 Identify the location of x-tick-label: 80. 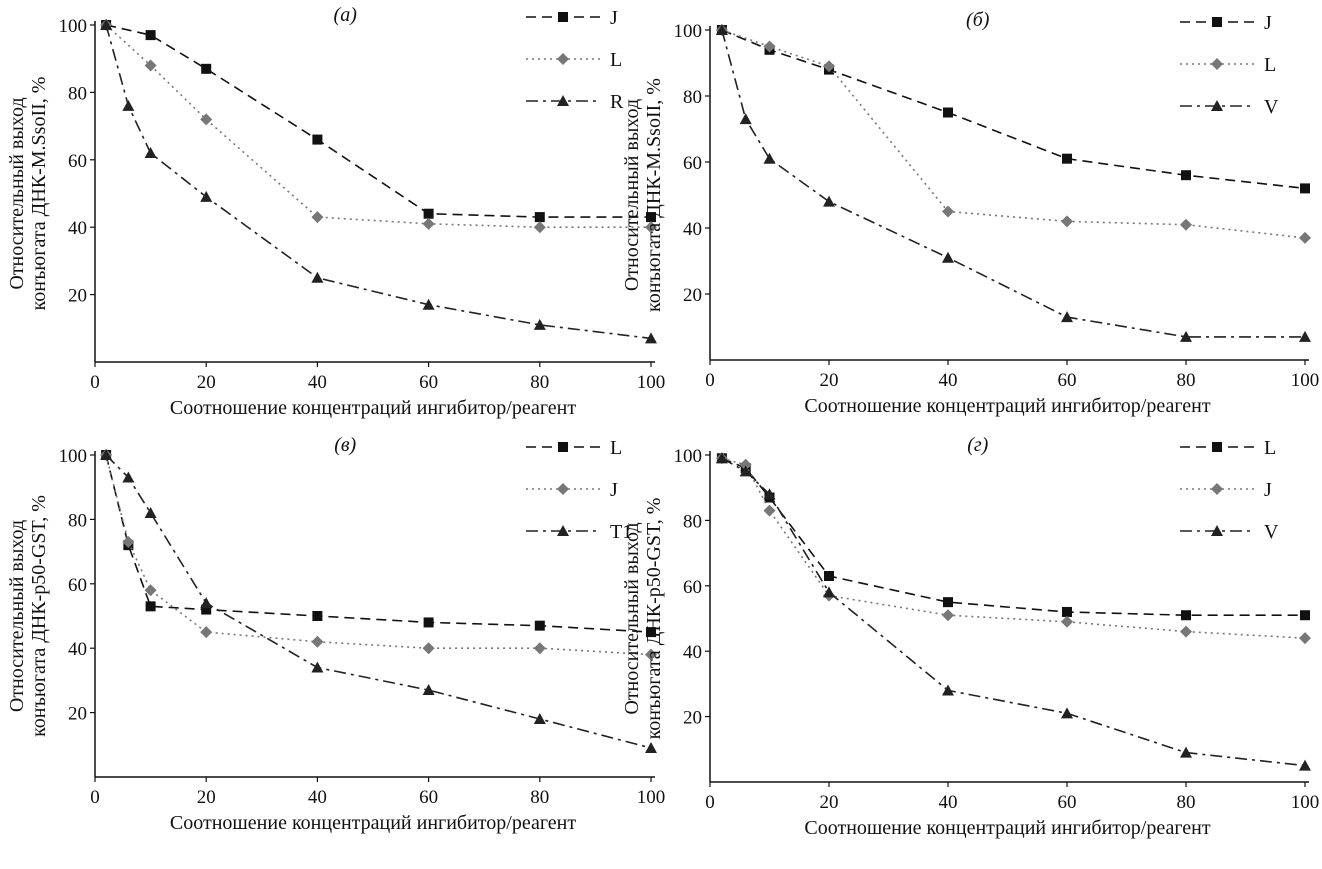
(1186, 380).